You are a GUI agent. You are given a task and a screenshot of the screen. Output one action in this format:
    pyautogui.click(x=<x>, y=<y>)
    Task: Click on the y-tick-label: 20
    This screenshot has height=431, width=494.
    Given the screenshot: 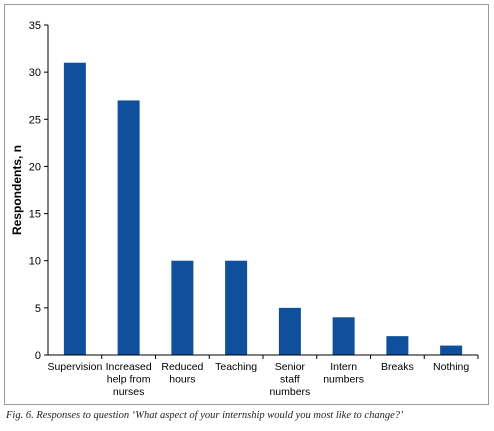 What is the action you would take?
    pyautogui.click(x=35, y=167)
    